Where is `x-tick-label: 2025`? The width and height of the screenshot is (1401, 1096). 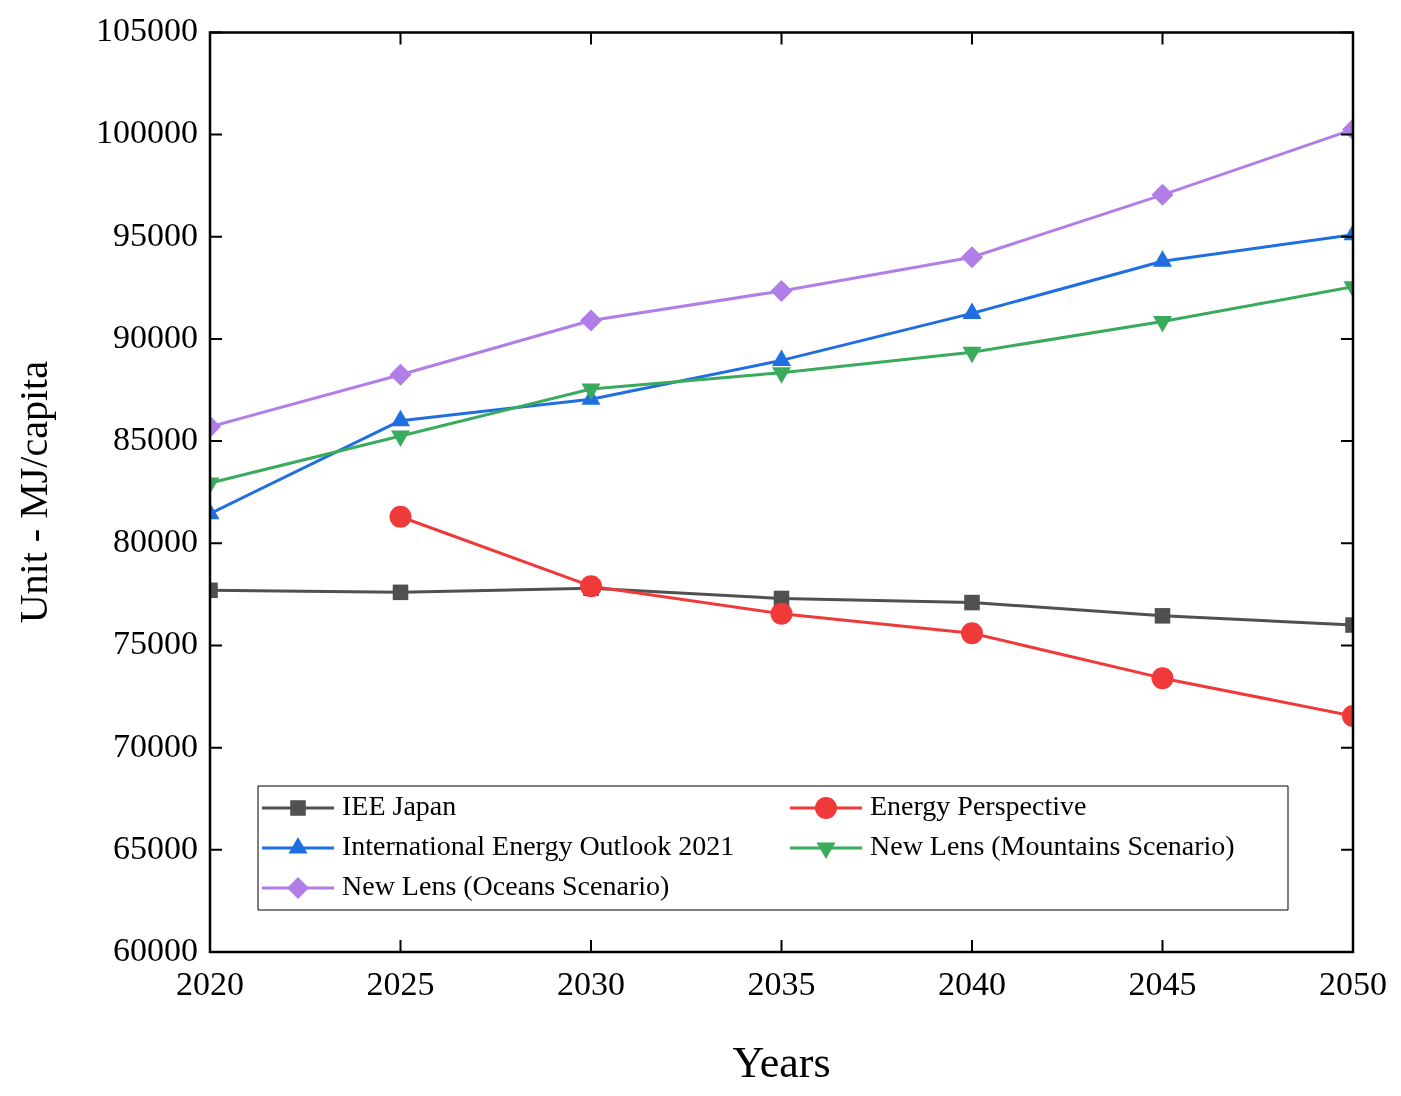
x-tick-label: 2025 is located at coordinates (400, 984).